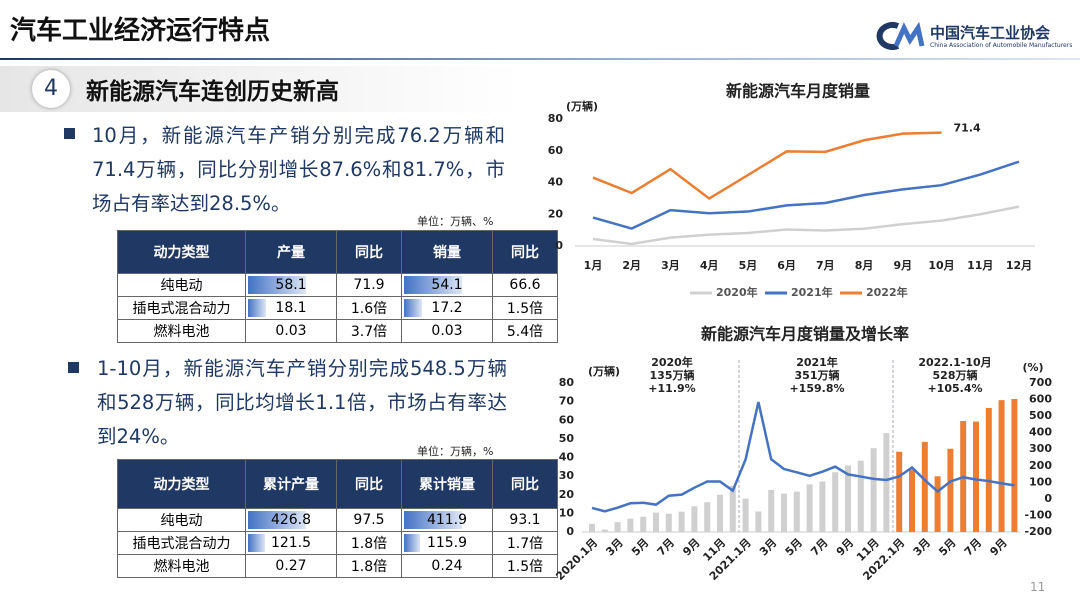 This screenshot has width=1080, height=604. I want to click on y-tick-label: 70, so click(567, 401).